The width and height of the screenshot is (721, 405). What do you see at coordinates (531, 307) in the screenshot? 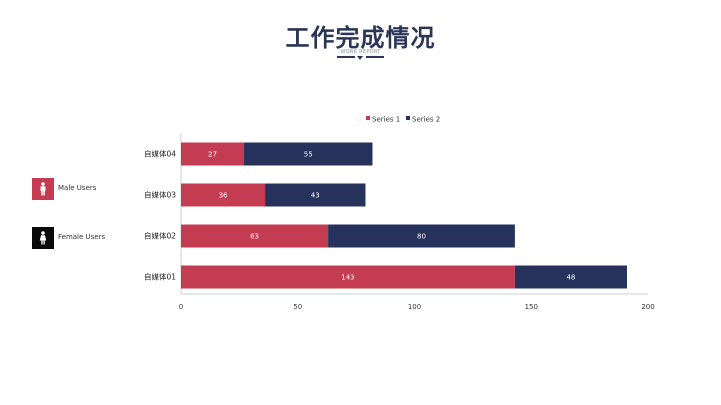
I see `x-tick-label: 150` at bounding box center [531, 307].